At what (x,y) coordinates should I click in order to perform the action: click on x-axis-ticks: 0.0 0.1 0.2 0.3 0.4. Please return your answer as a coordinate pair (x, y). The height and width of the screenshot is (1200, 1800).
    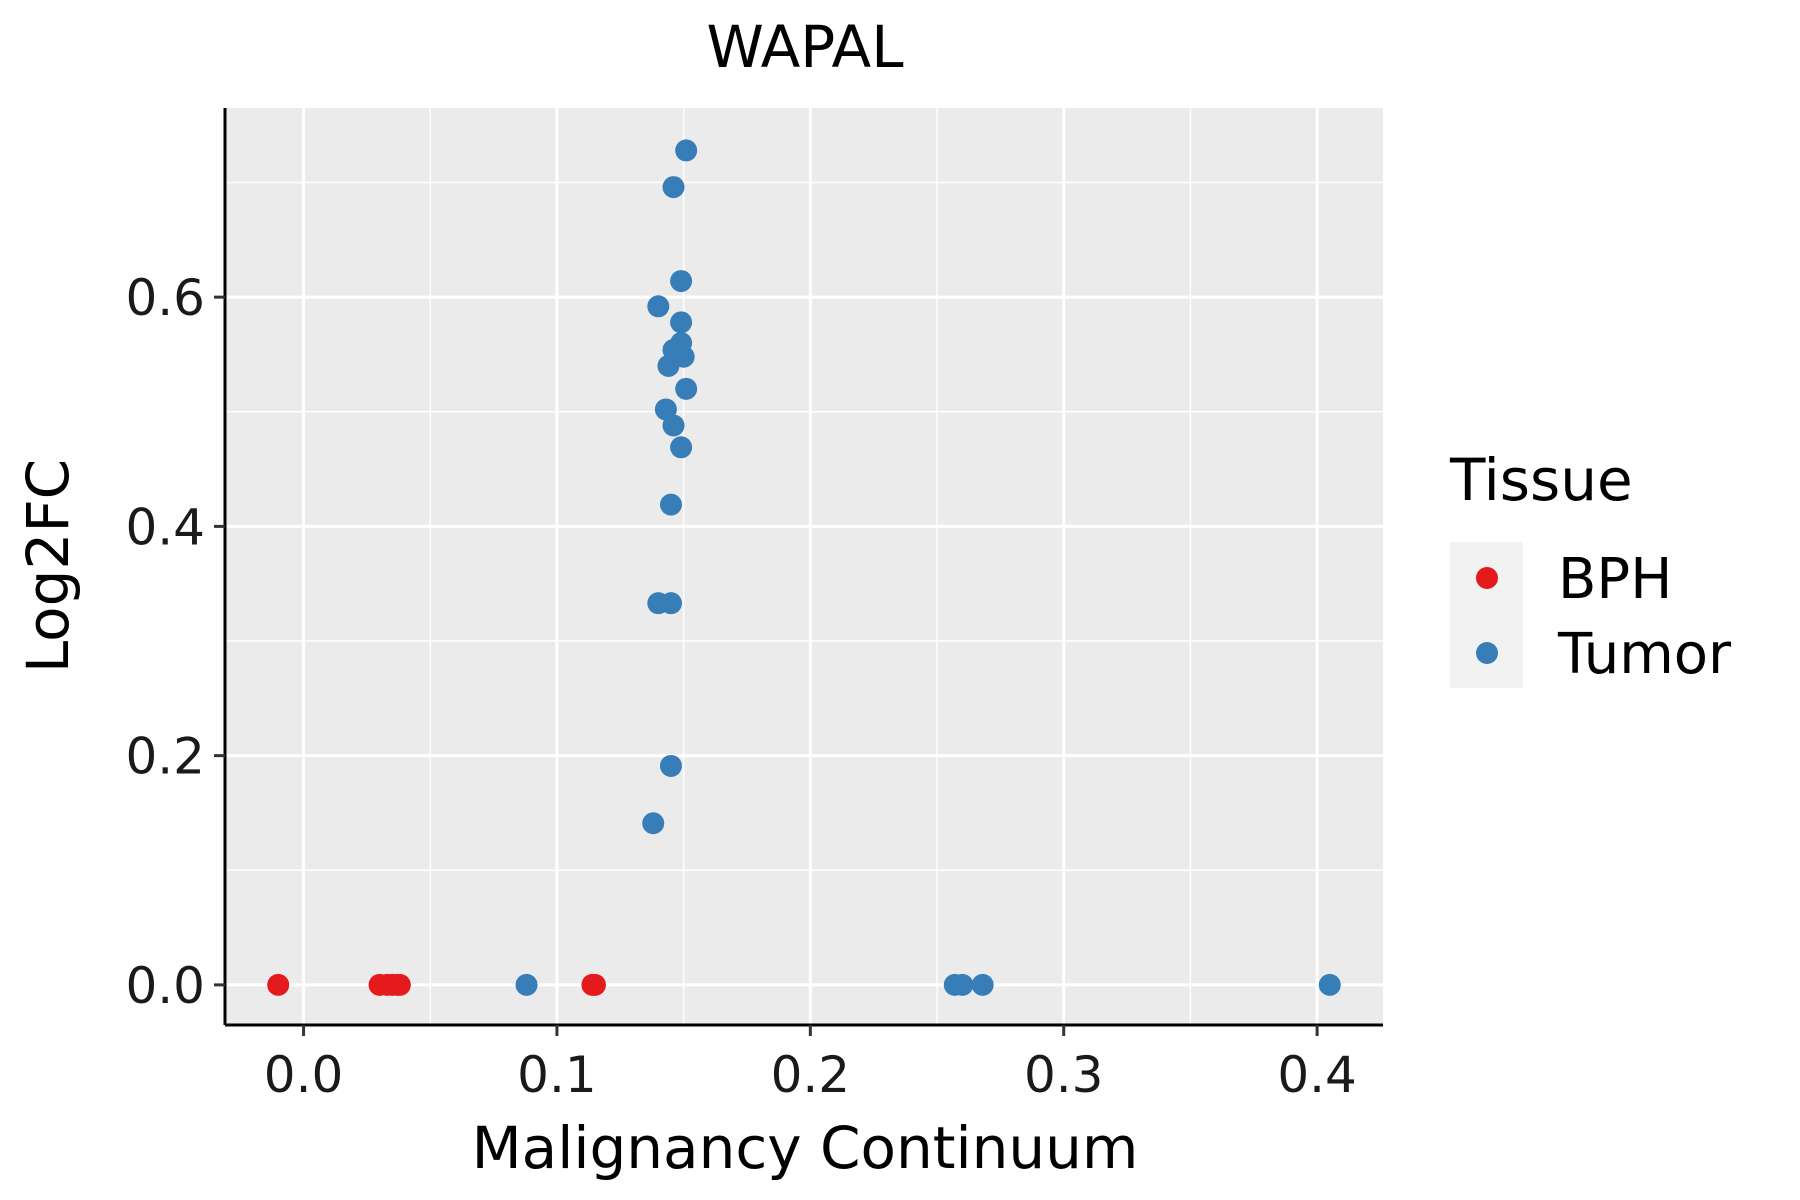
    Looking at the image, I should click on (810, 1064).